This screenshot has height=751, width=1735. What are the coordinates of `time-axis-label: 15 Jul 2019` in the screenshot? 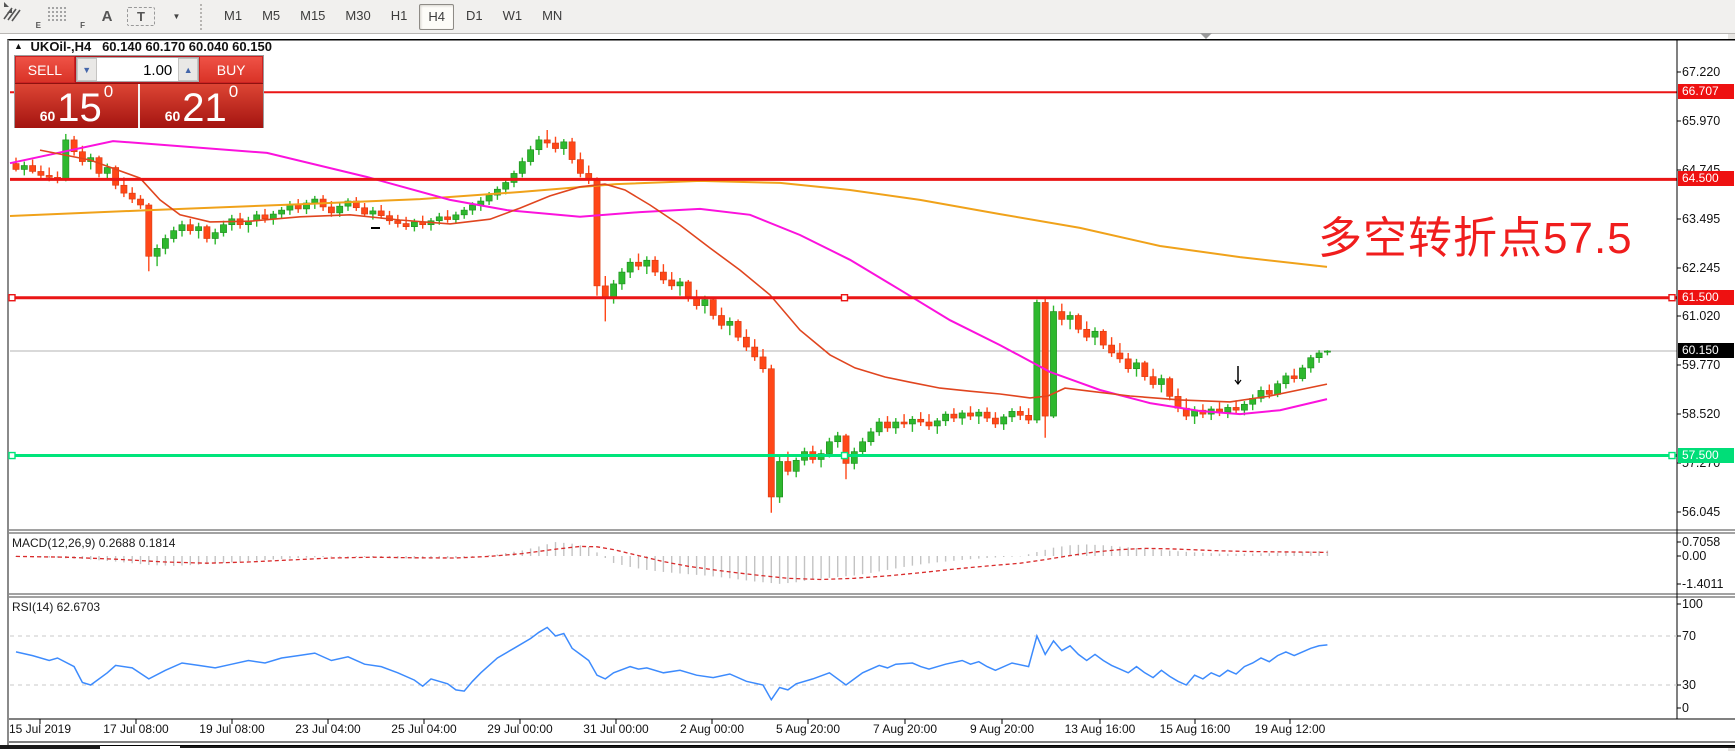 It's located at (40, 729).